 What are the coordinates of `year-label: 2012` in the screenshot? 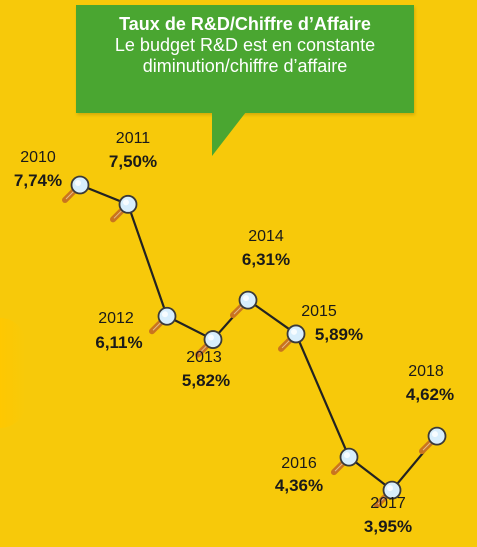 It's located at (116, 318).